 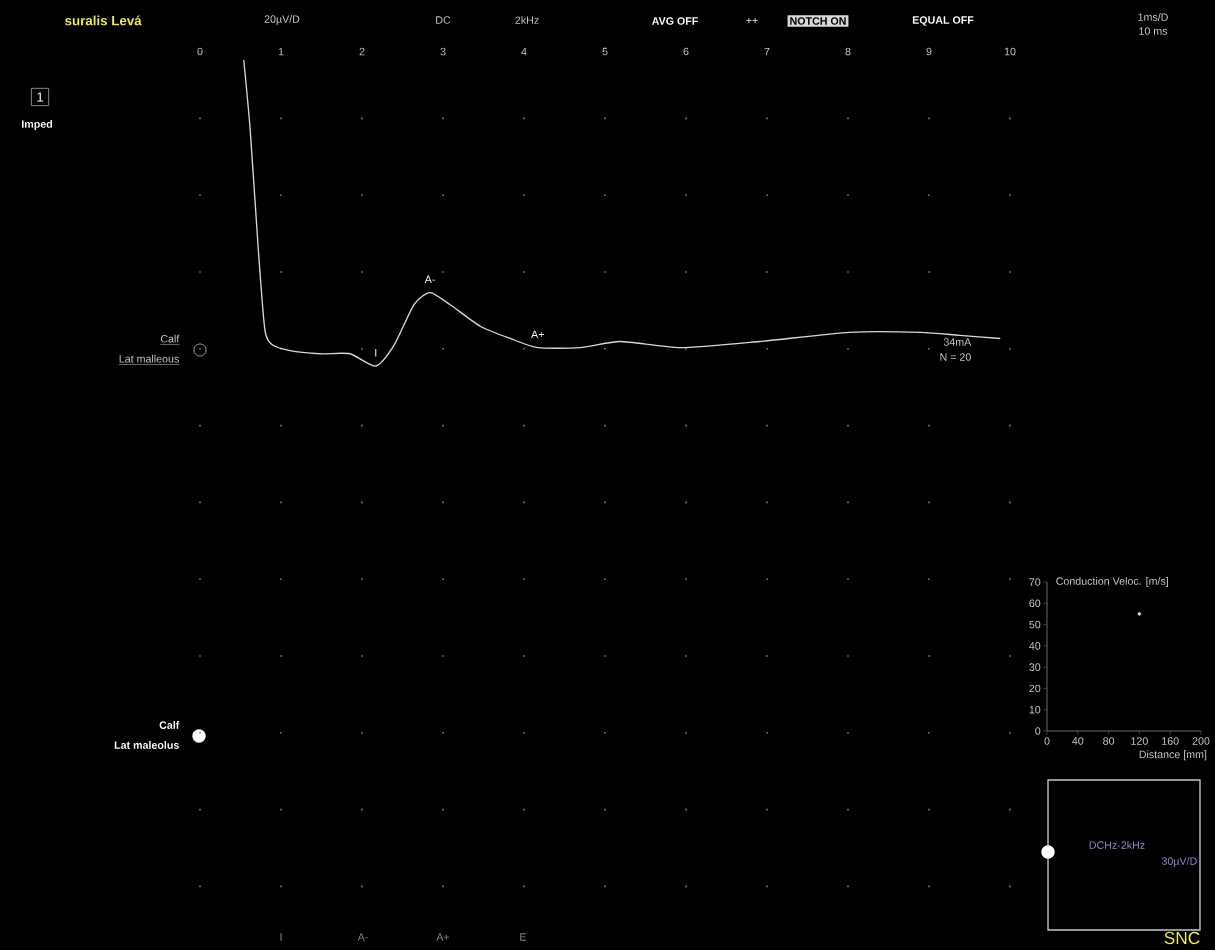 What do you see at coordinates (1153, 17) in the screenshot?
I see `text: 1ms/D` at bounding box center [1153, 17].